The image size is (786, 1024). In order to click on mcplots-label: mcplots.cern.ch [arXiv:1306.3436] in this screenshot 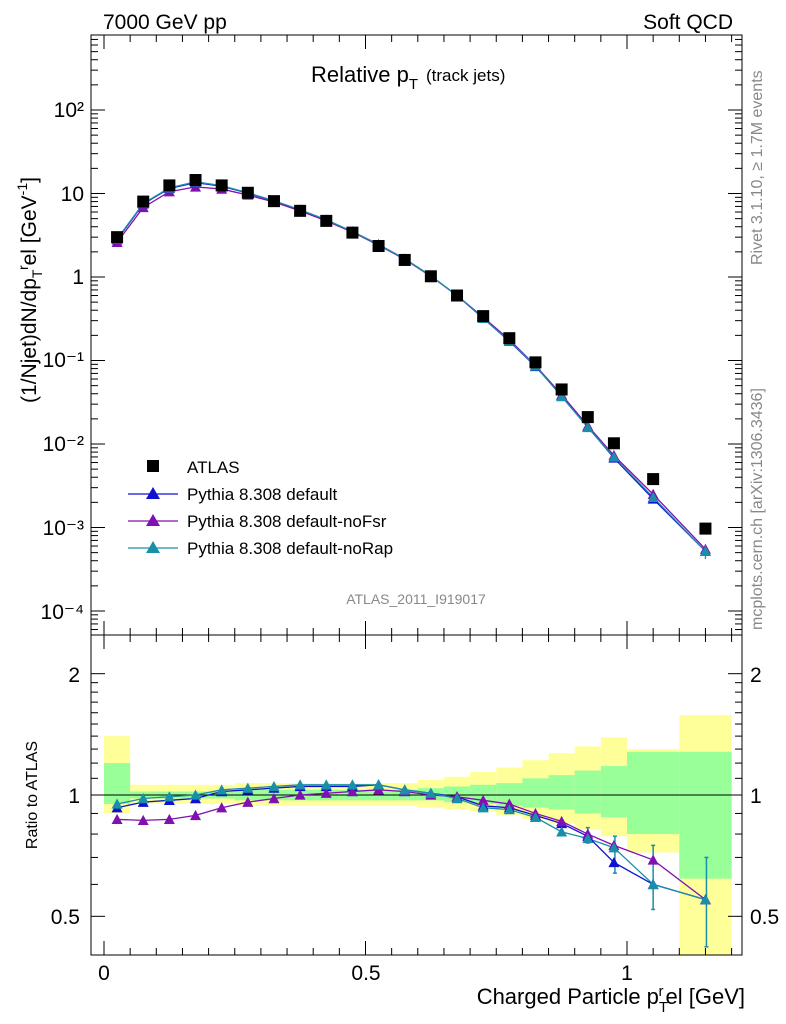, I will do `click(757, 509)`.